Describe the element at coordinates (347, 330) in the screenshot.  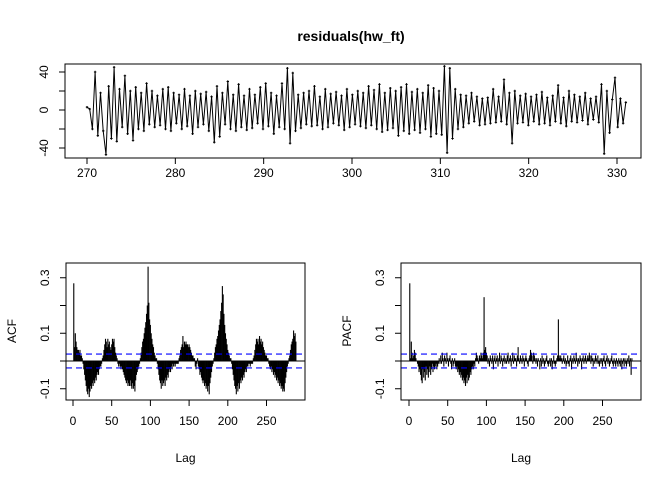
I see `y-axis-label: PACF` at that location.